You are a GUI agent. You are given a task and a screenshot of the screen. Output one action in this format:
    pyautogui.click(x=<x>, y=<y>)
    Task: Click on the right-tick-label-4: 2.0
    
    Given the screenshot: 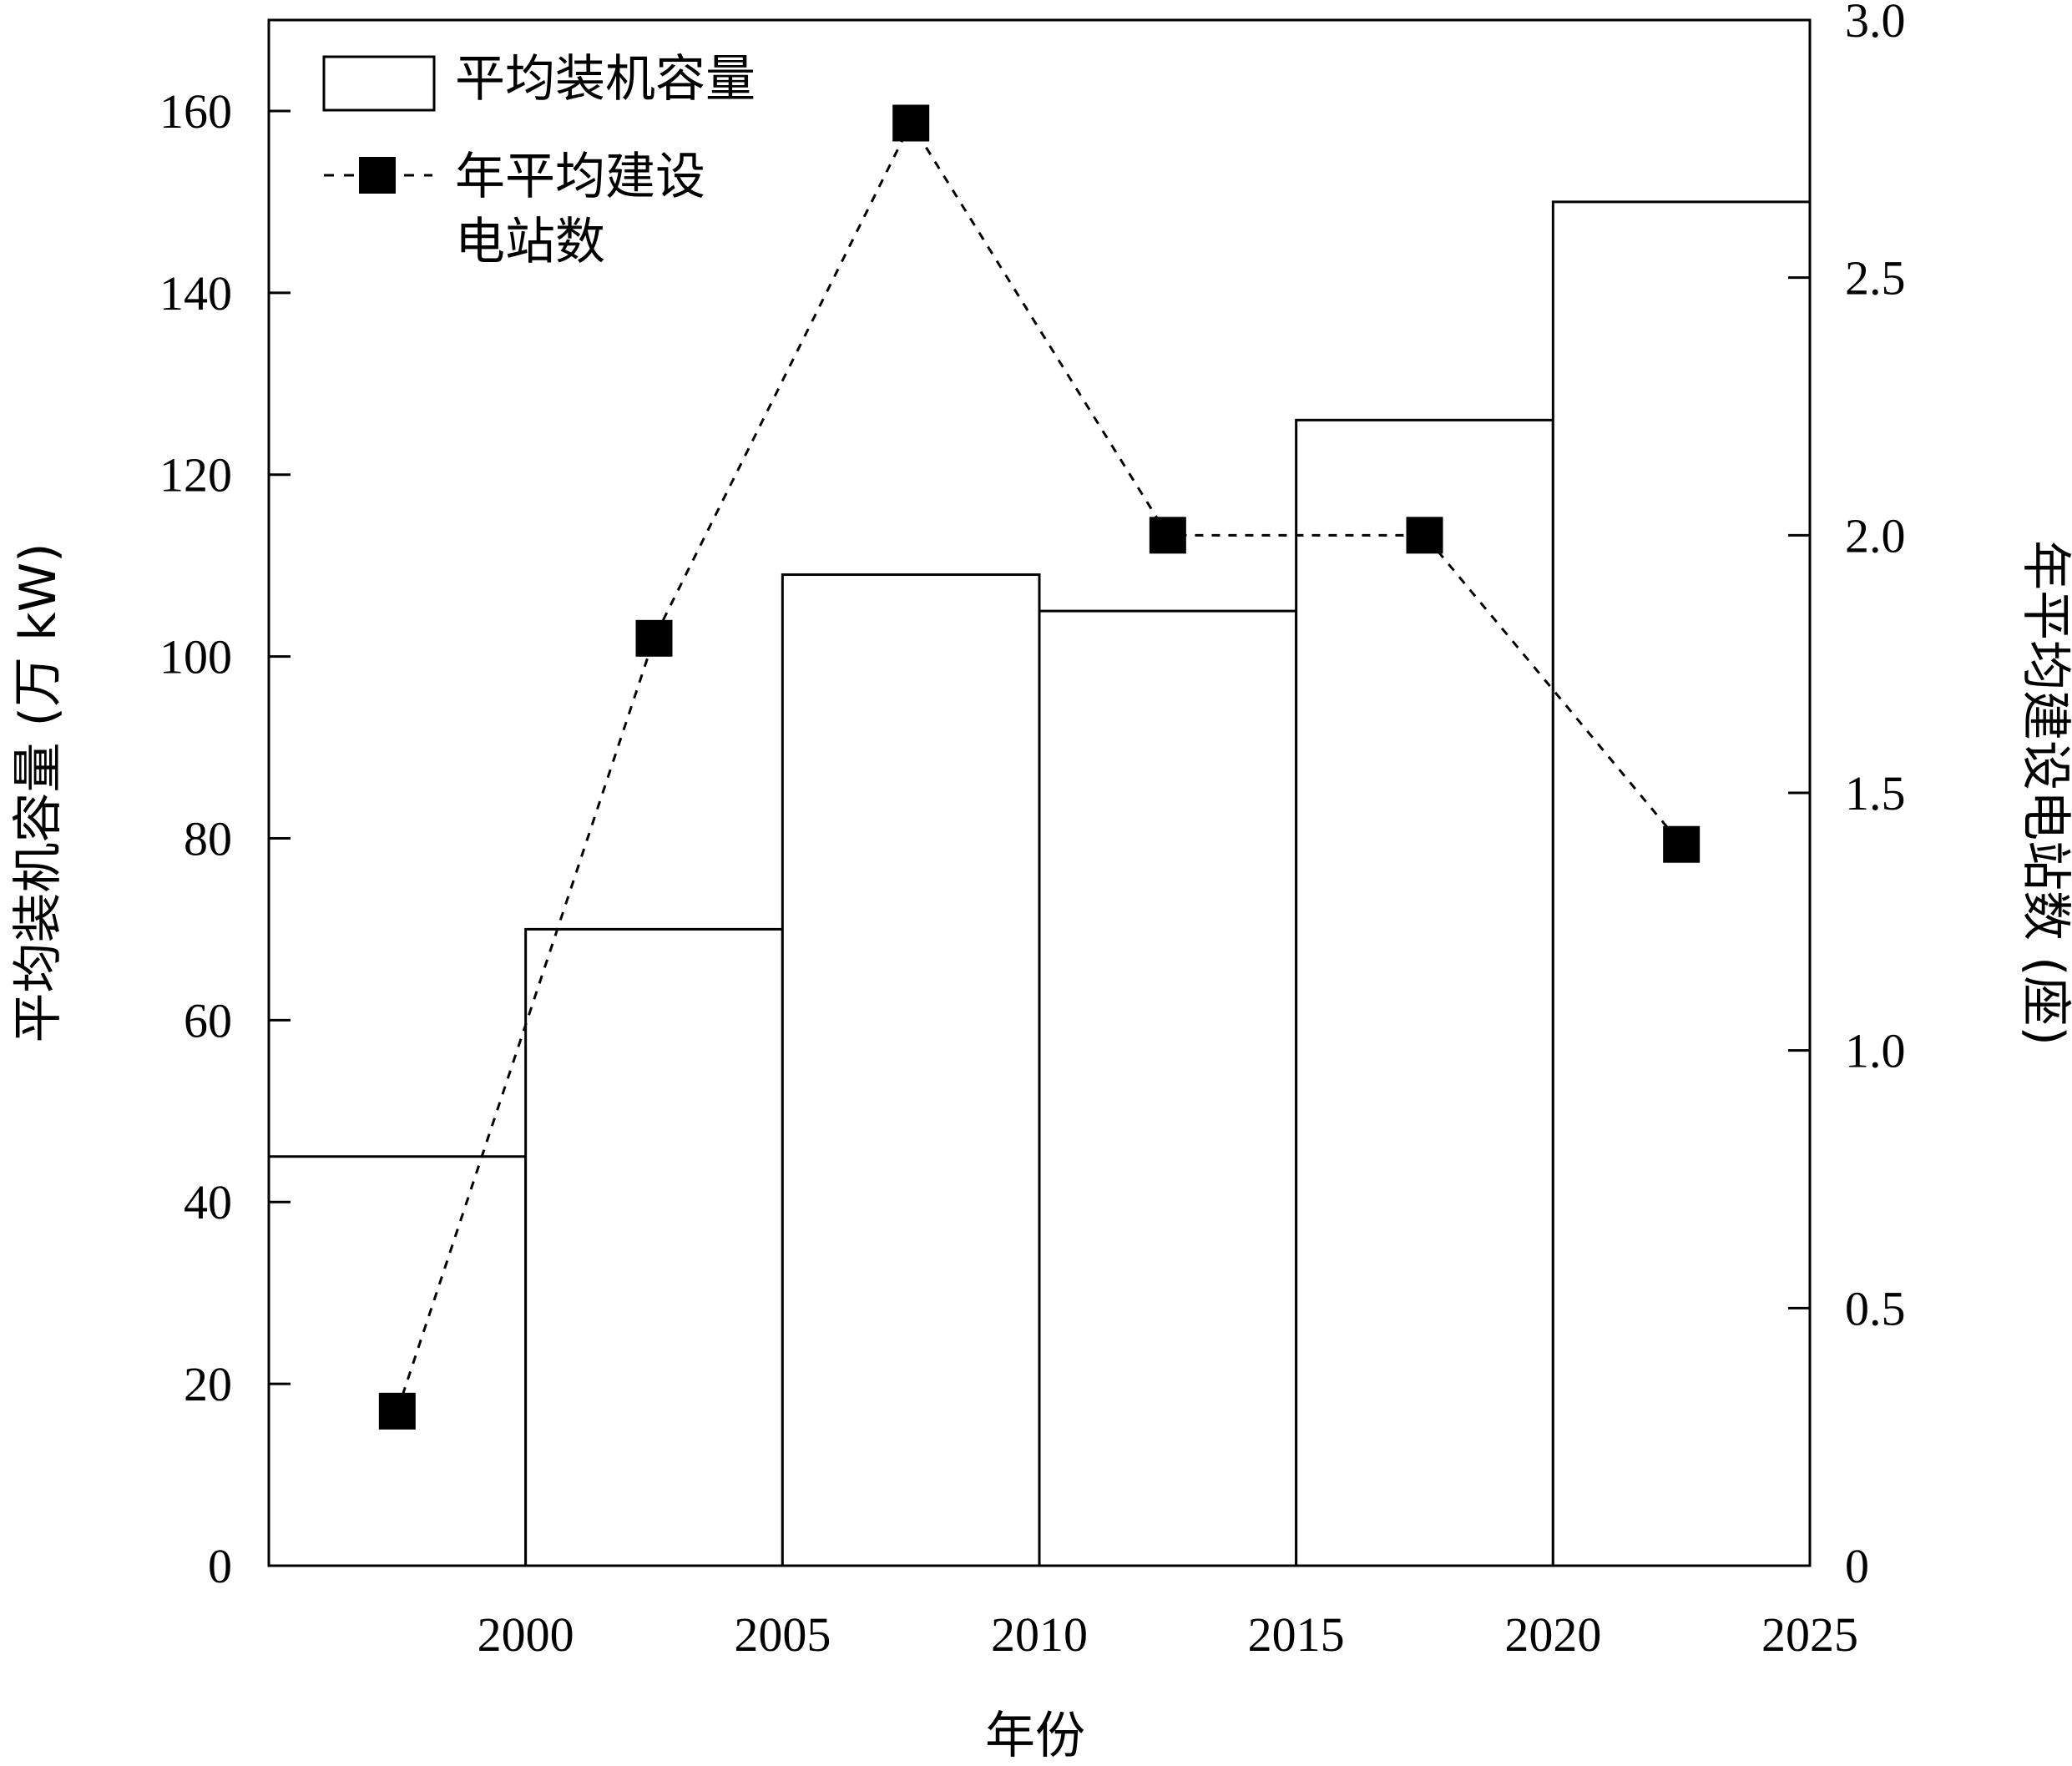 What is the action you would take?
    pyautogui.click(x=1875, y=536)
    